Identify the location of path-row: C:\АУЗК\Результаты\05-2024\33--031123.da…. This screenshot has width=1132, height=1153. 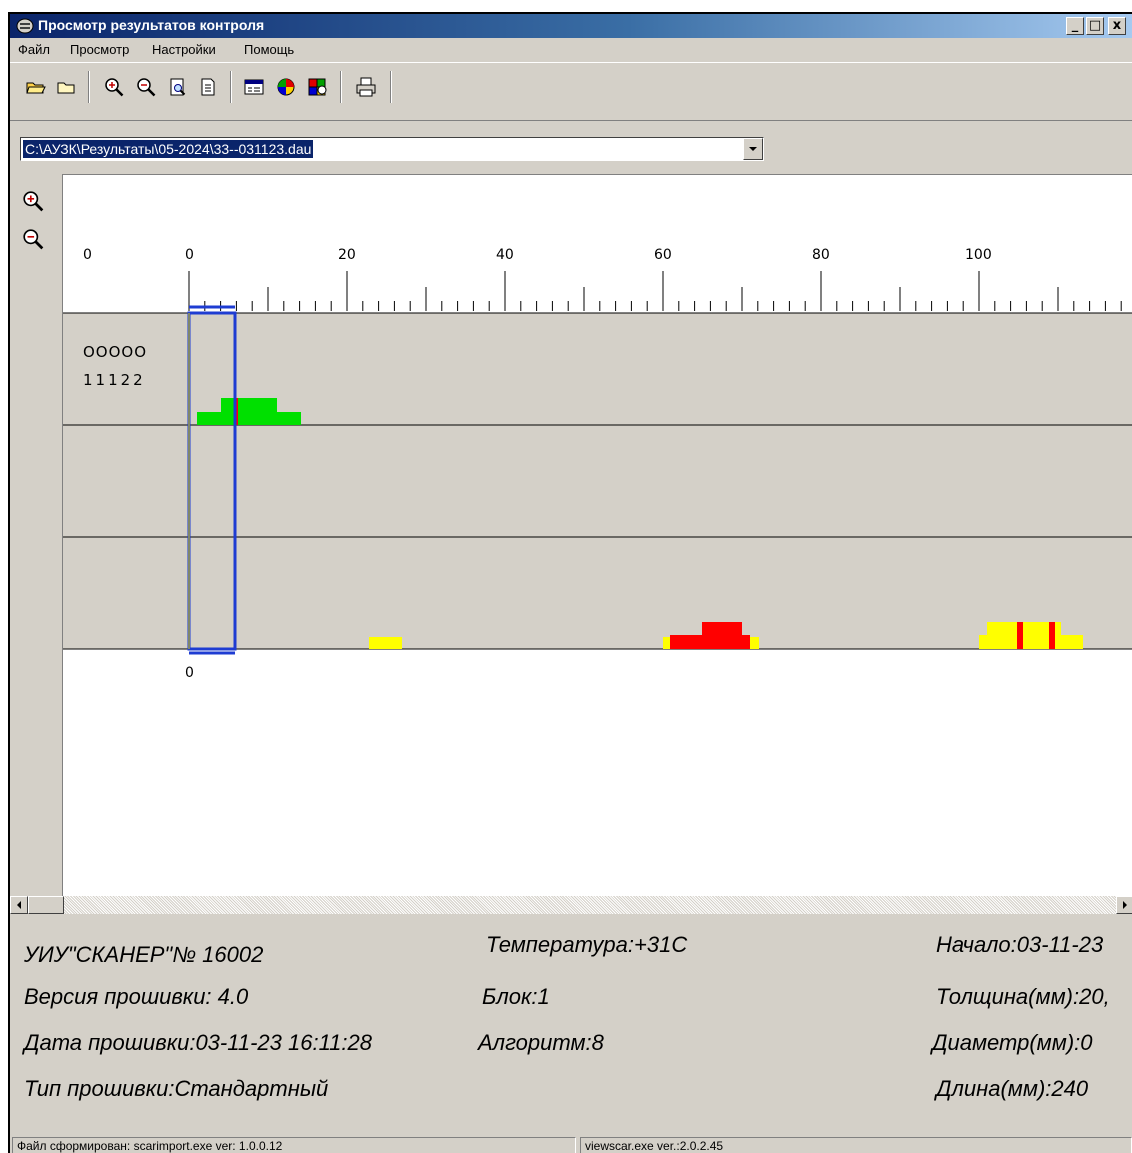
(571, 146).